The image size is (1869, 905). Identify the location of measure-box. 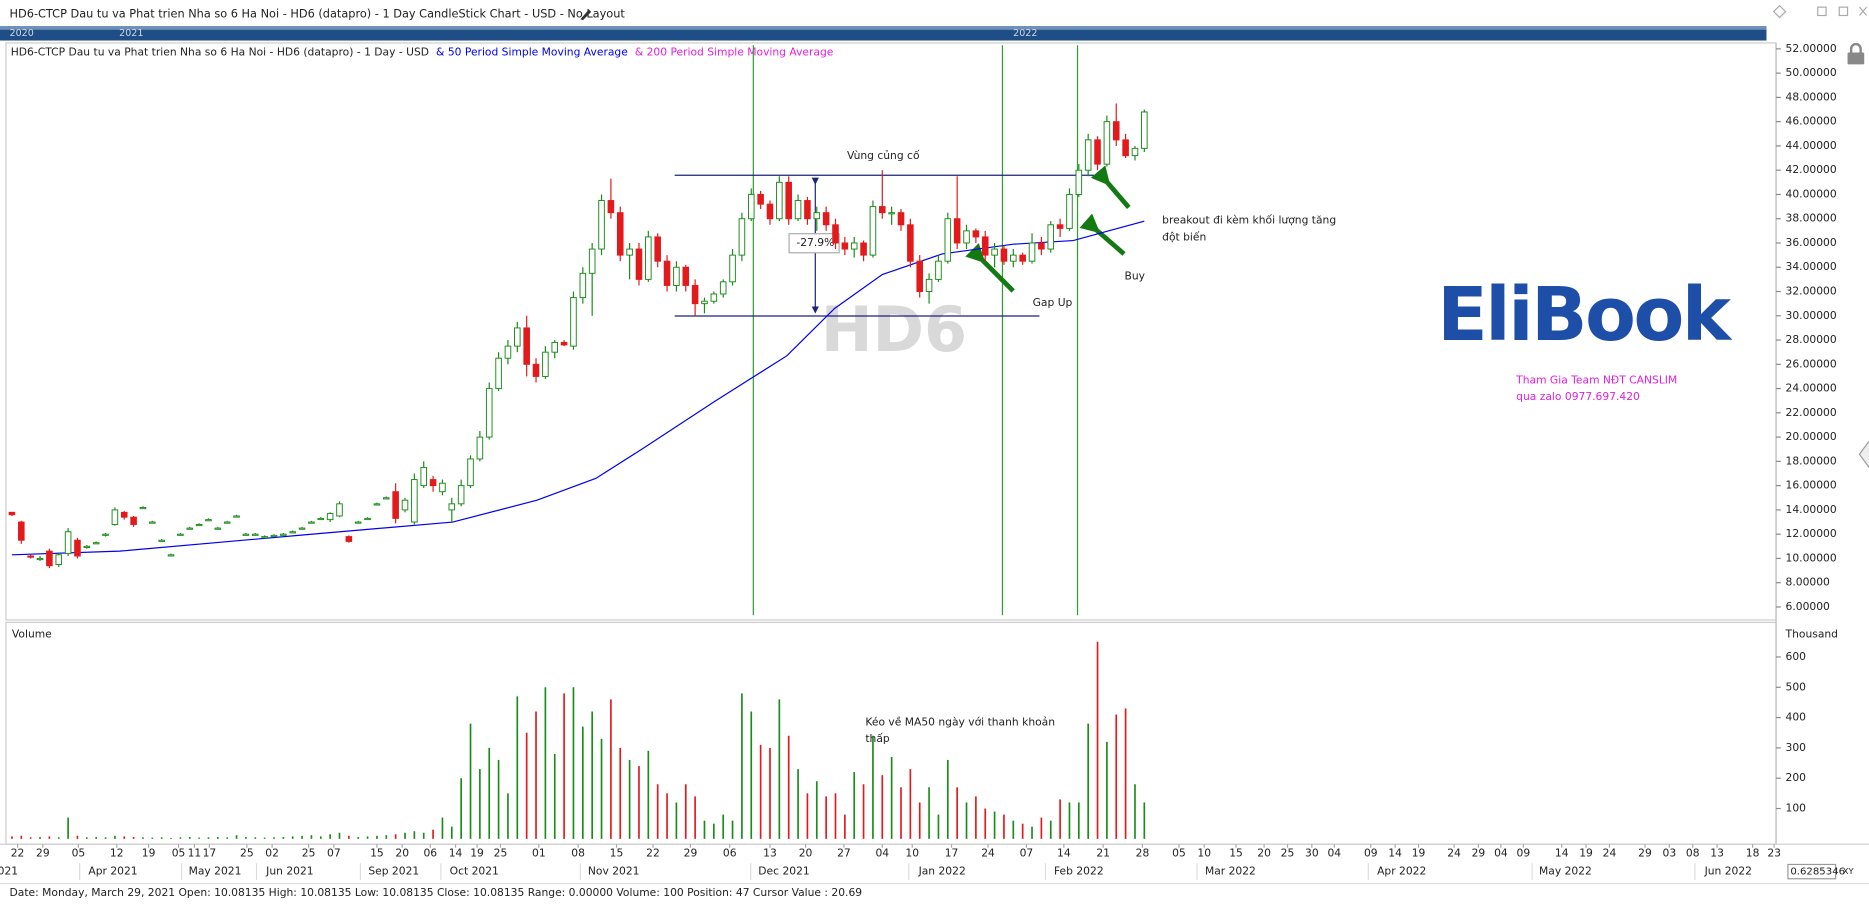
(814, 243).